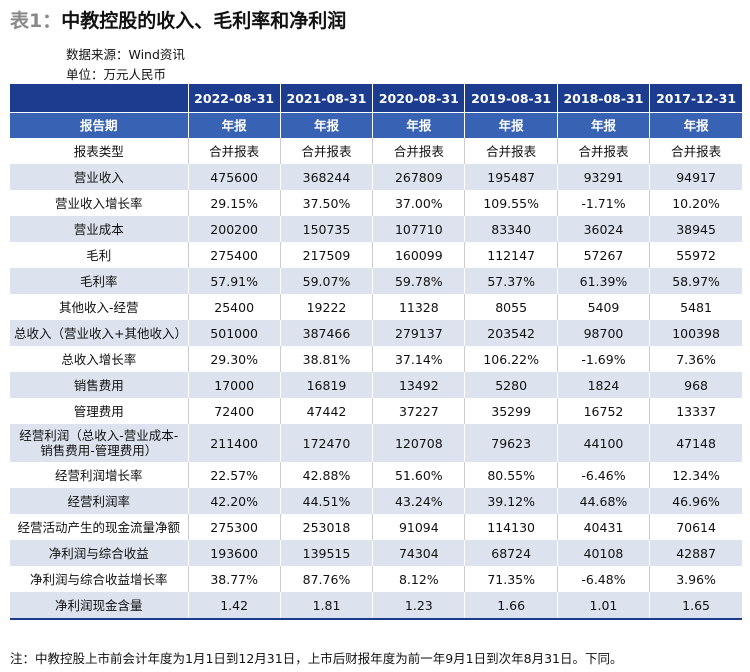  I want to click on table-cell: 38.81%, so click(326, 359).